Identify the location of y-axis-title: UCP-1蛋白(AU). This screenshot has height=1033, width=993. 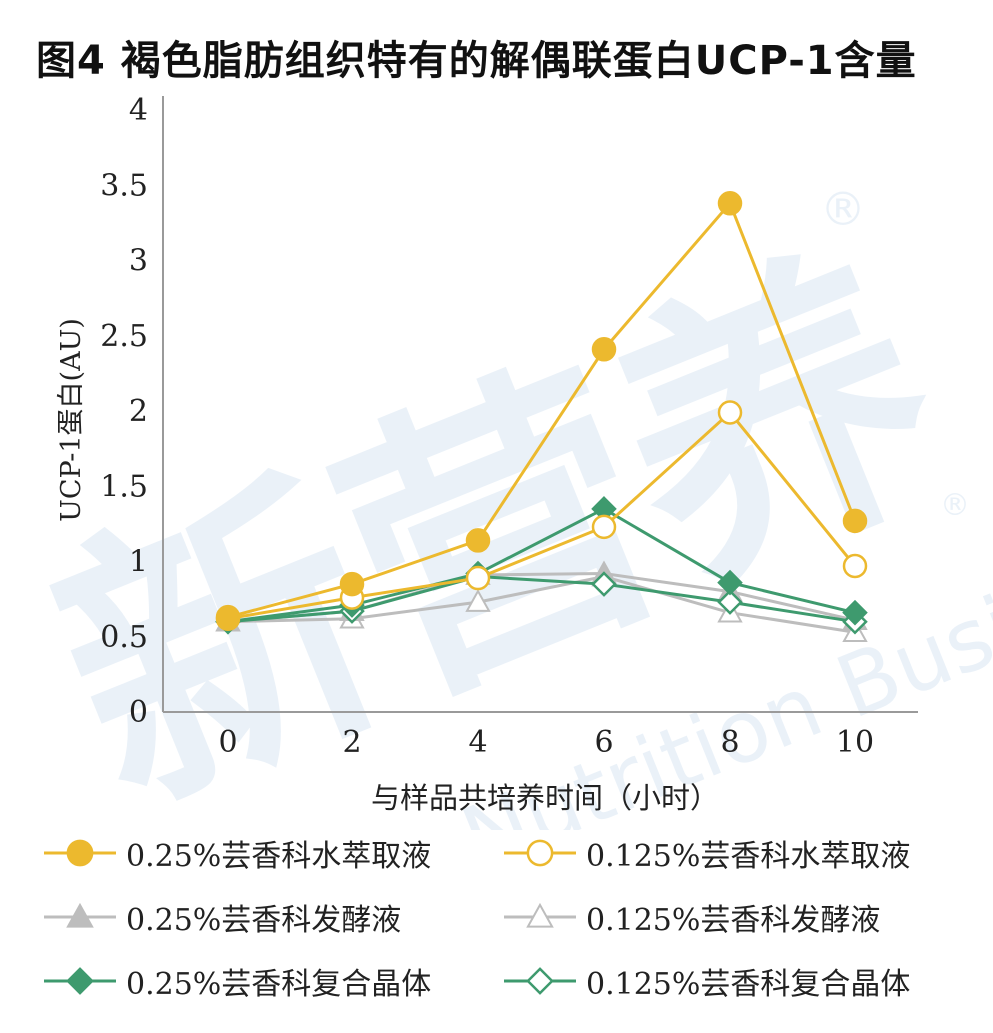
(71, 420).